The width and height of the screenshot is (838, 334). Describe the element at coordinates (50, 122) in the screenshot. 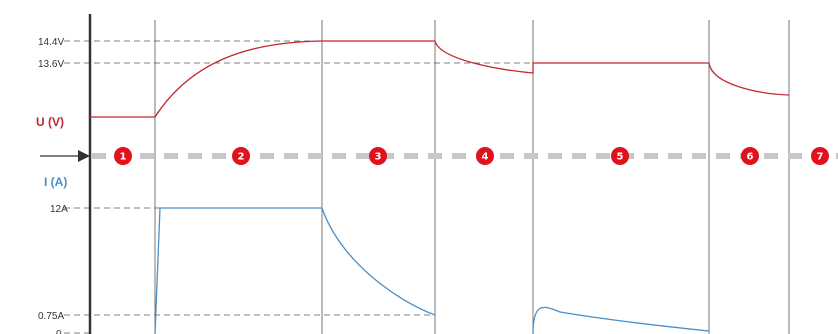

I see `voltage-axis-title: U (V)` at that location.